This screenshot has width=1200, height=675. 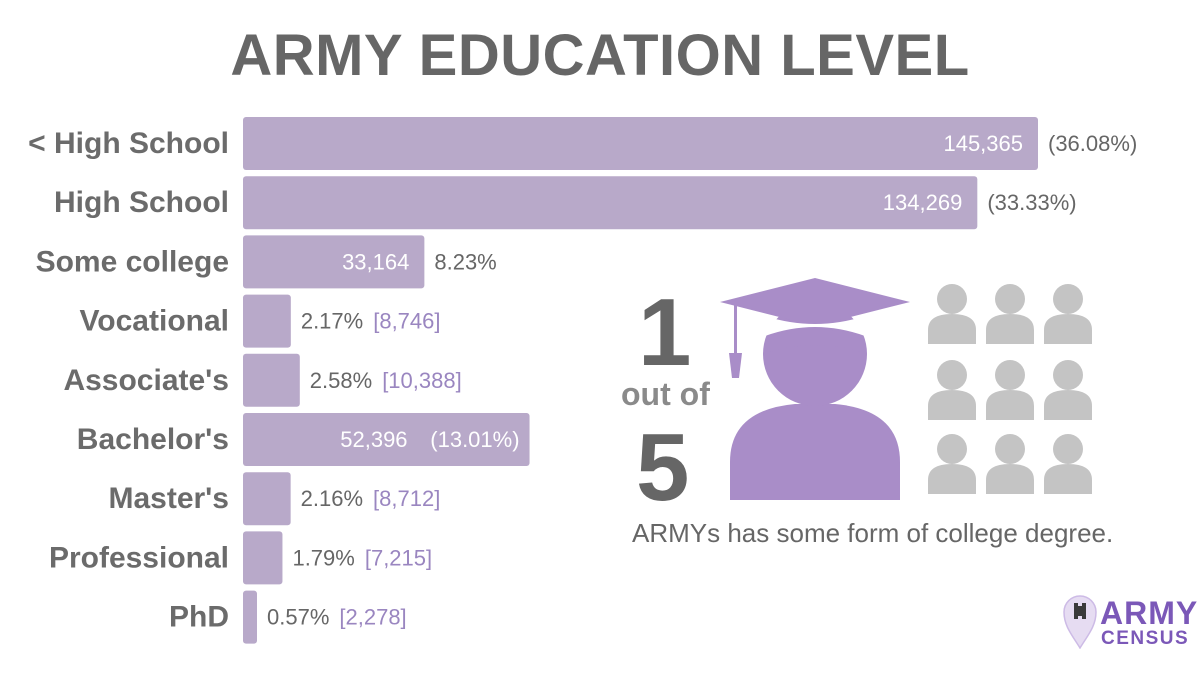 What do you see at coordinates (406, 321) in the screenshot?
I see `count-label: [8,746]` at bounding box center [406, 321].